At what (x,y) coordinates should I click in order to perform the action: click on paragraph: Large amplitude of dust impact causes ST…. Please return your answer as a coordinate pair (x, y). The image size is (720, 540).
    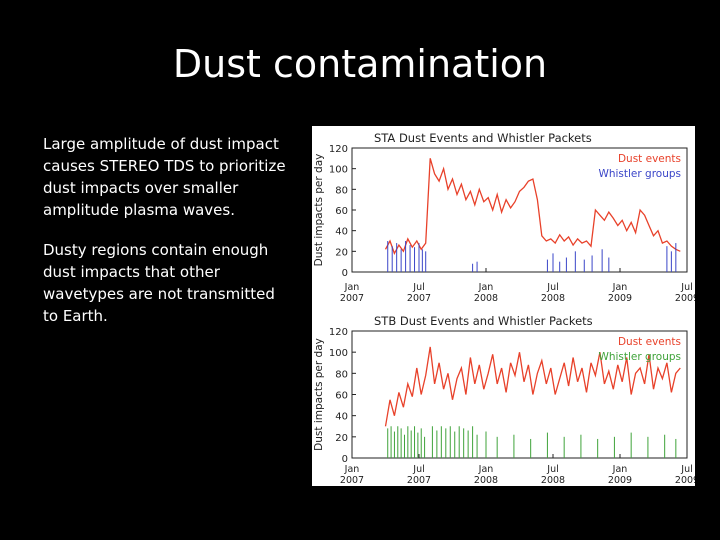
    Looking at the image, I should click on (164, 177).